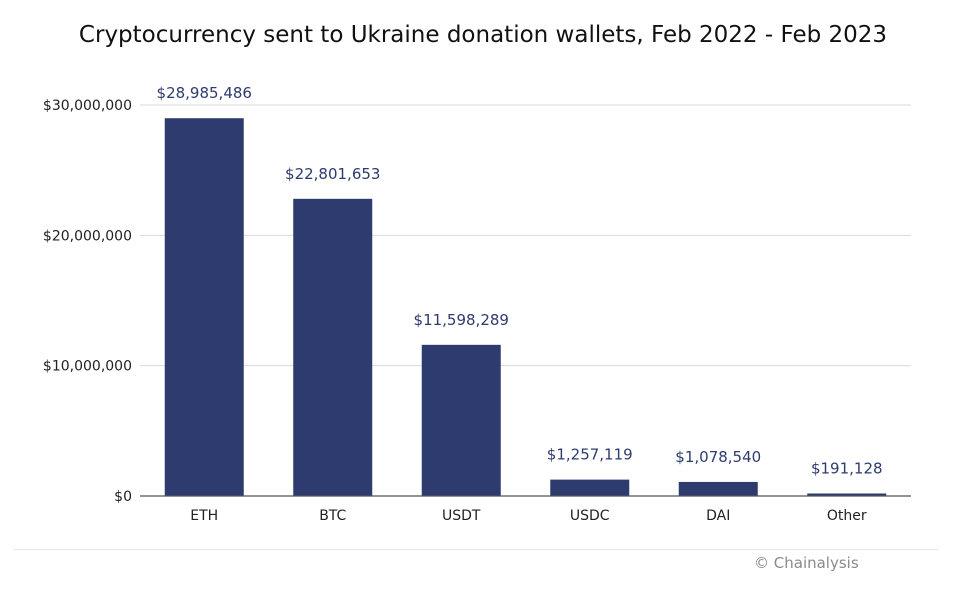 This screenshot has height=597, width=966. Describe the element at coordinates (590, 455) in the screenshot. I see `data-label: $1,257,119` at that location.